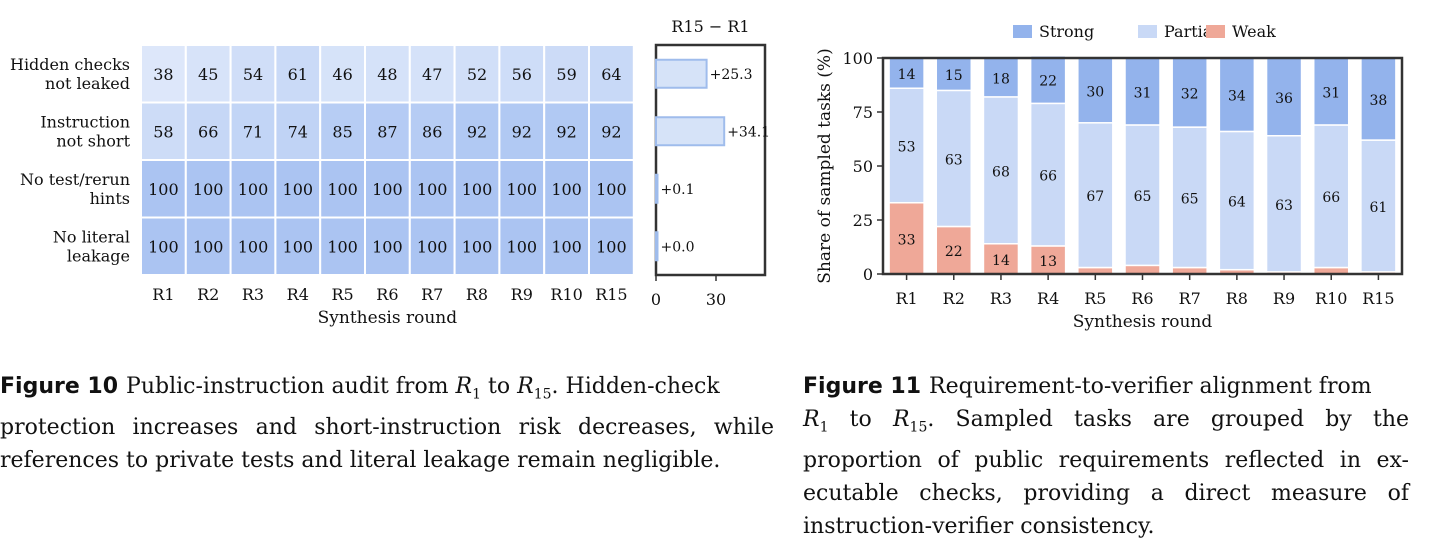  What do you see at coordinates (731, 75) in the screenshot?
I see `delta-bar-label: +25.3` at bounding box center [731, 75].